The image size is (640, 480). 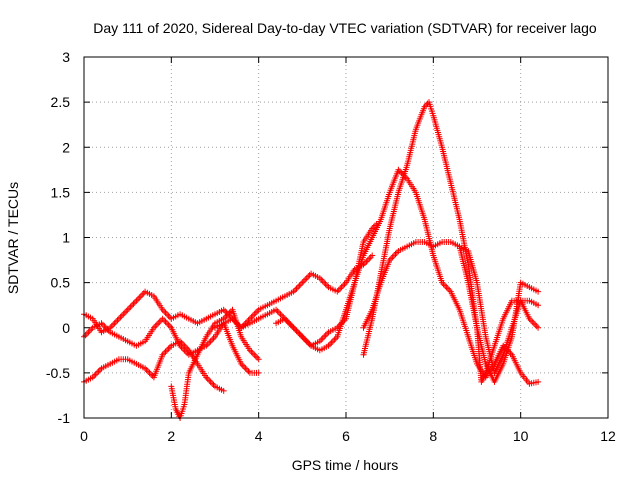 What do you see at coordinates (61, 283) in the screenshot?
I see `y-tick-label: 0.5` at bounding box center [61, 283].